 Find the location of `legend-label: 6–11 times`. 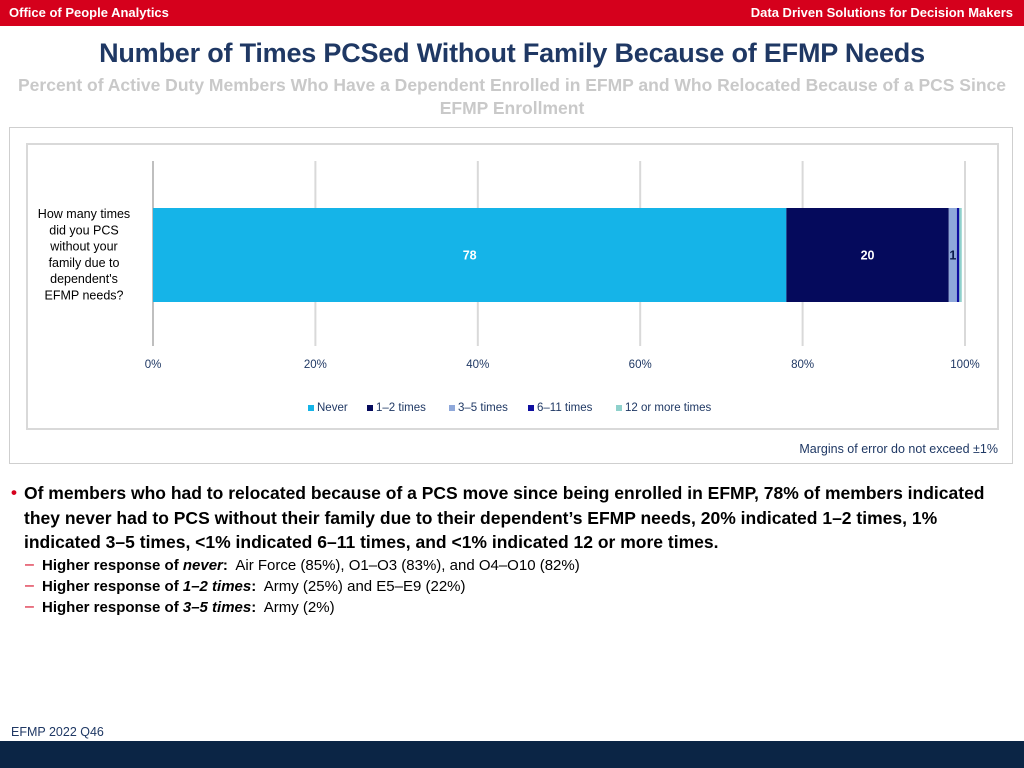

legend-label: 6–11 times is located at coordinates (565, 408).